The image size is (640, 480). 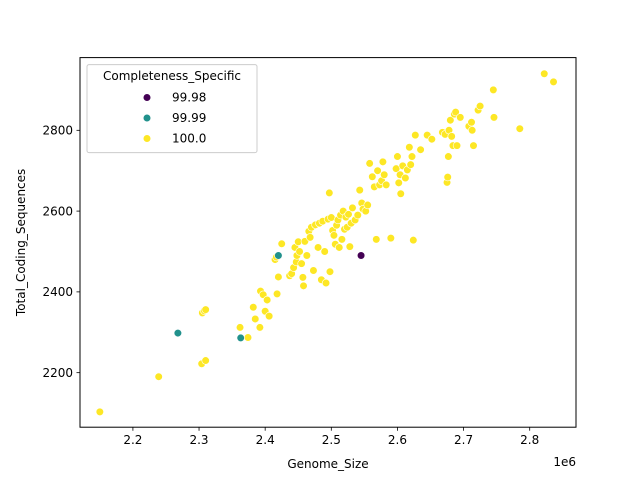 What do you see at coordinates (132, 440) in the screenshot?
I see `x-tick-label: 2.2` at bounding box center [132, 440].